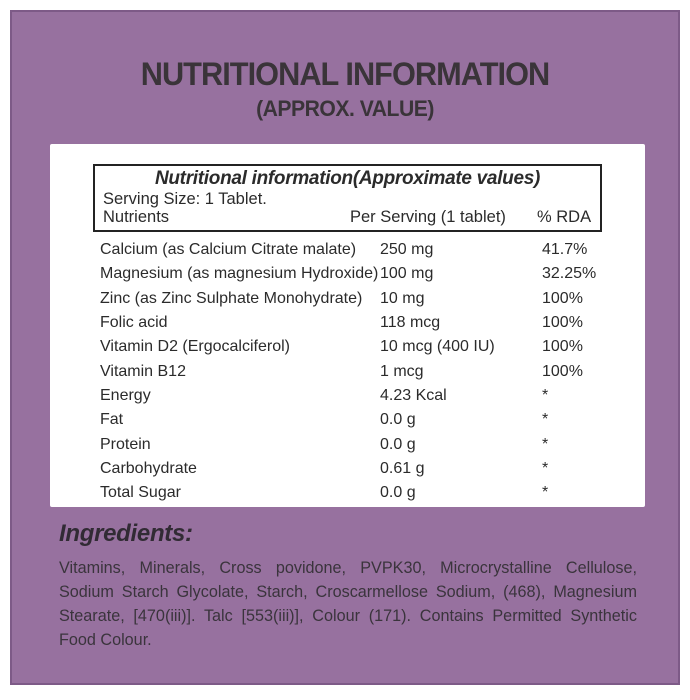 Image resolution: width=690 pixels, height=700 pixels. What do you see at coordinates (564, 217) in the screenshot?
I see `column-header-rda: % RDA` at bounding box center [564, 217].